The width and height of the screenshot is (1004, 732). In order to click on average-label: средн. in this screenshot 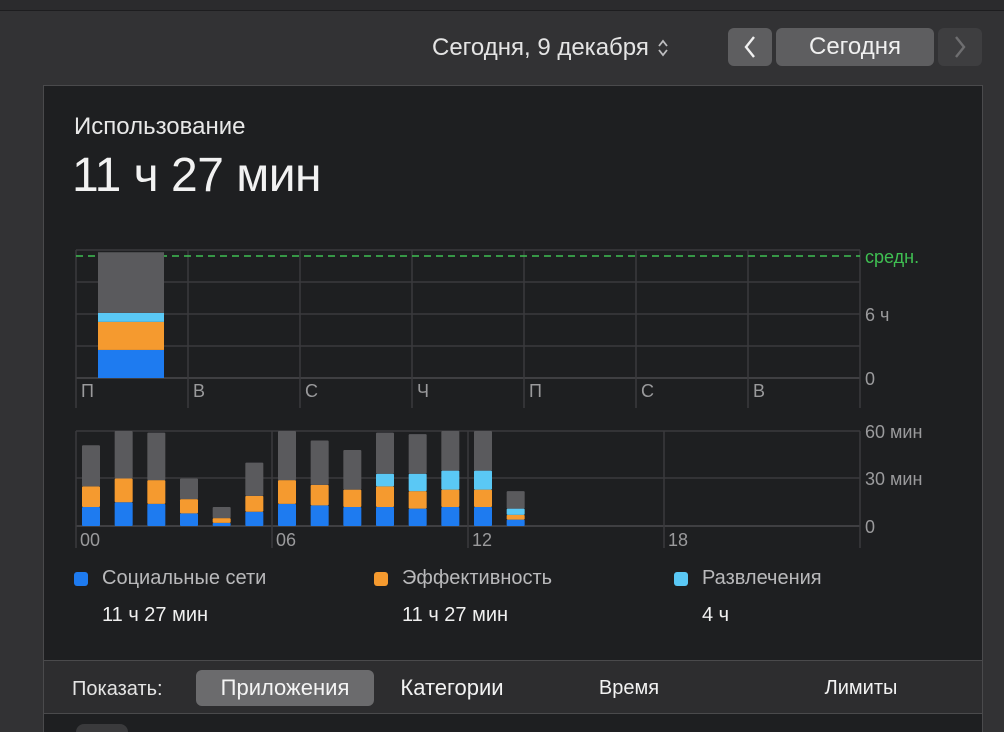, I will do `click(892, 257)`.